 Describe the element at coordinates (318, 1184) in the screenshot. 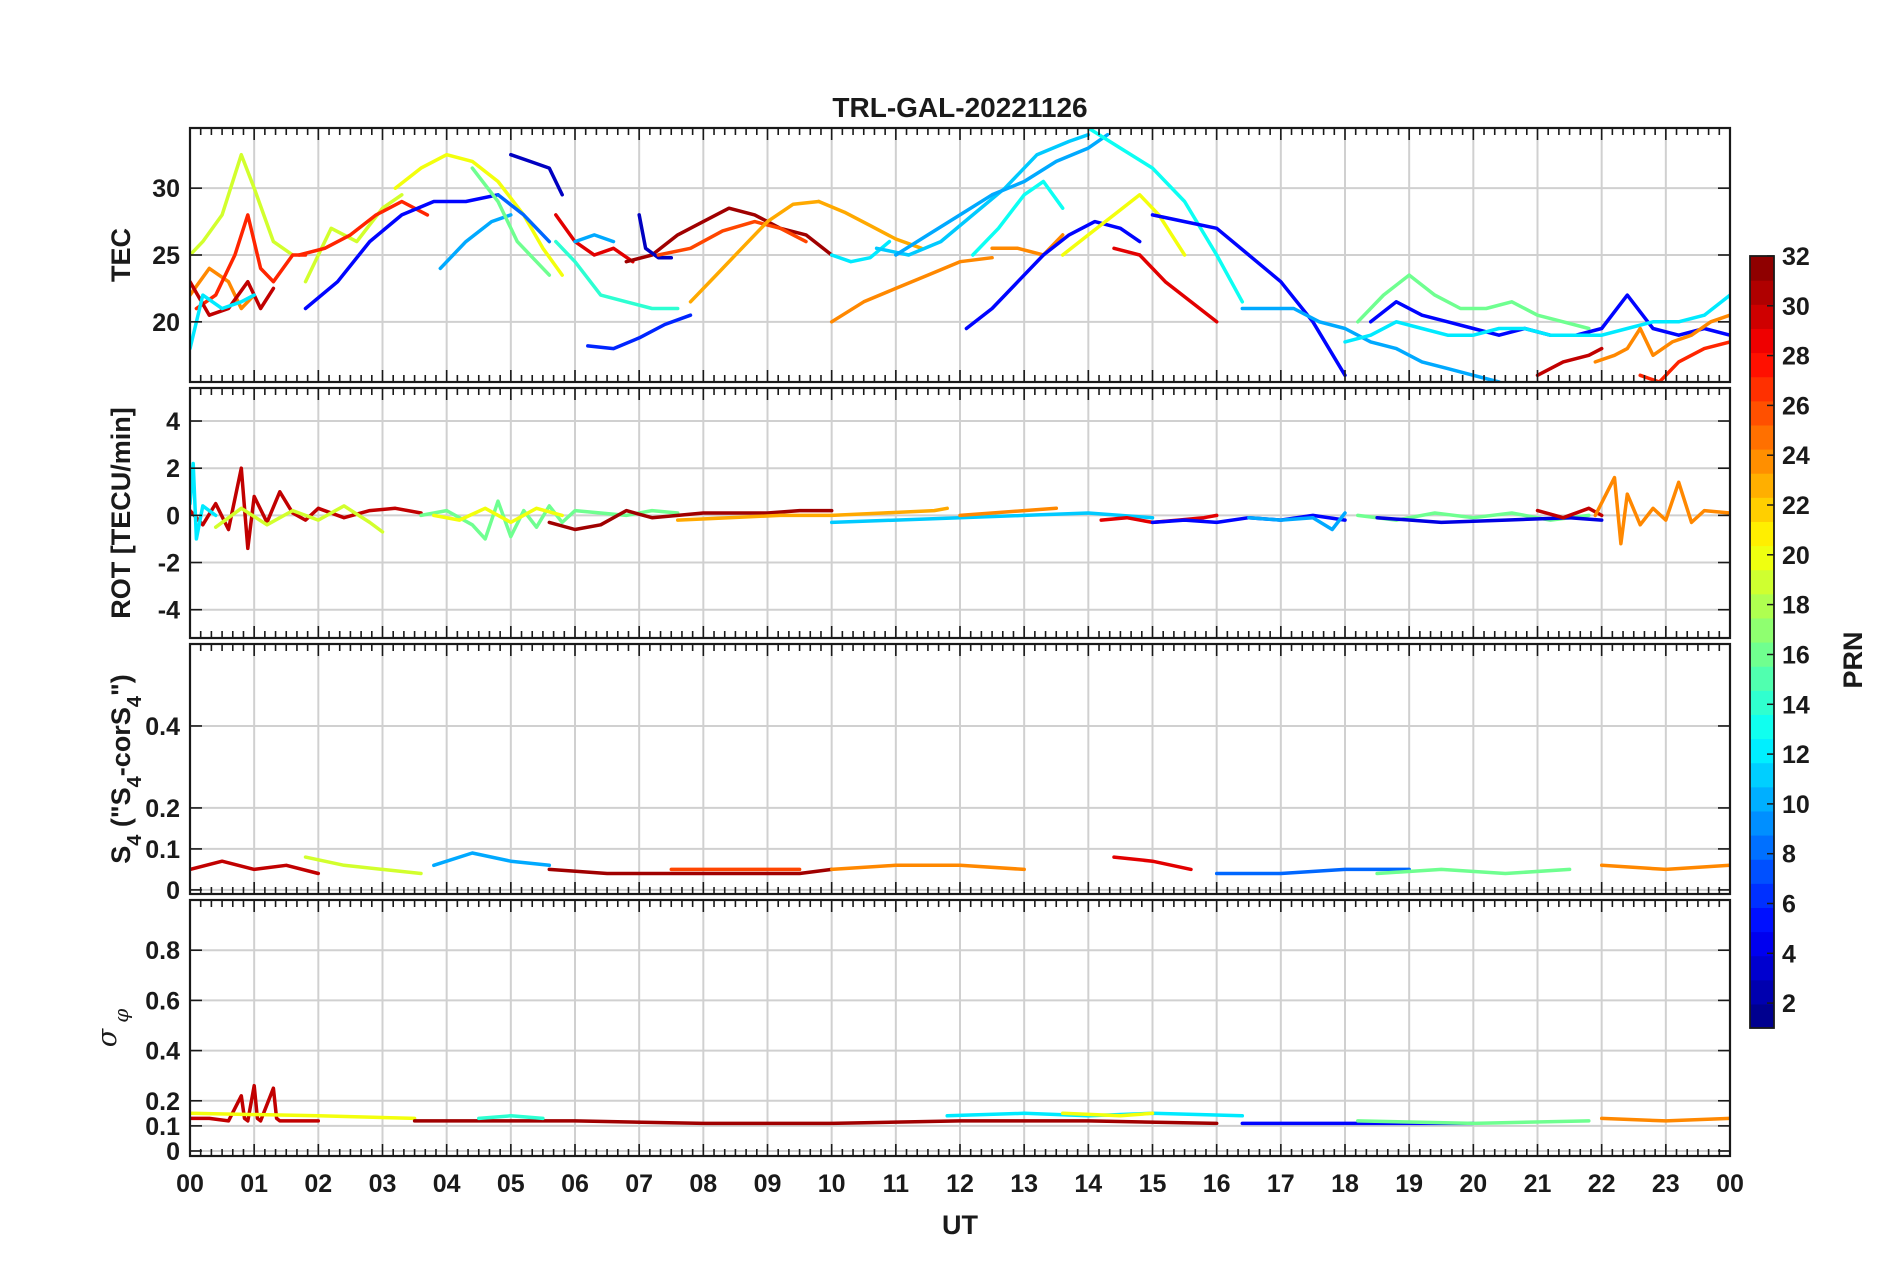

I see `x-tick-label: 02` at that location.